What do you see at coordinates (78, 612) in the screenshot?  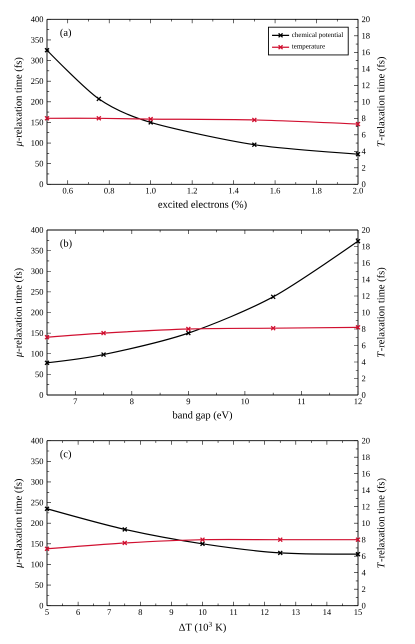 I see `x-tick-label: 6` at bounding box center [78, 612].